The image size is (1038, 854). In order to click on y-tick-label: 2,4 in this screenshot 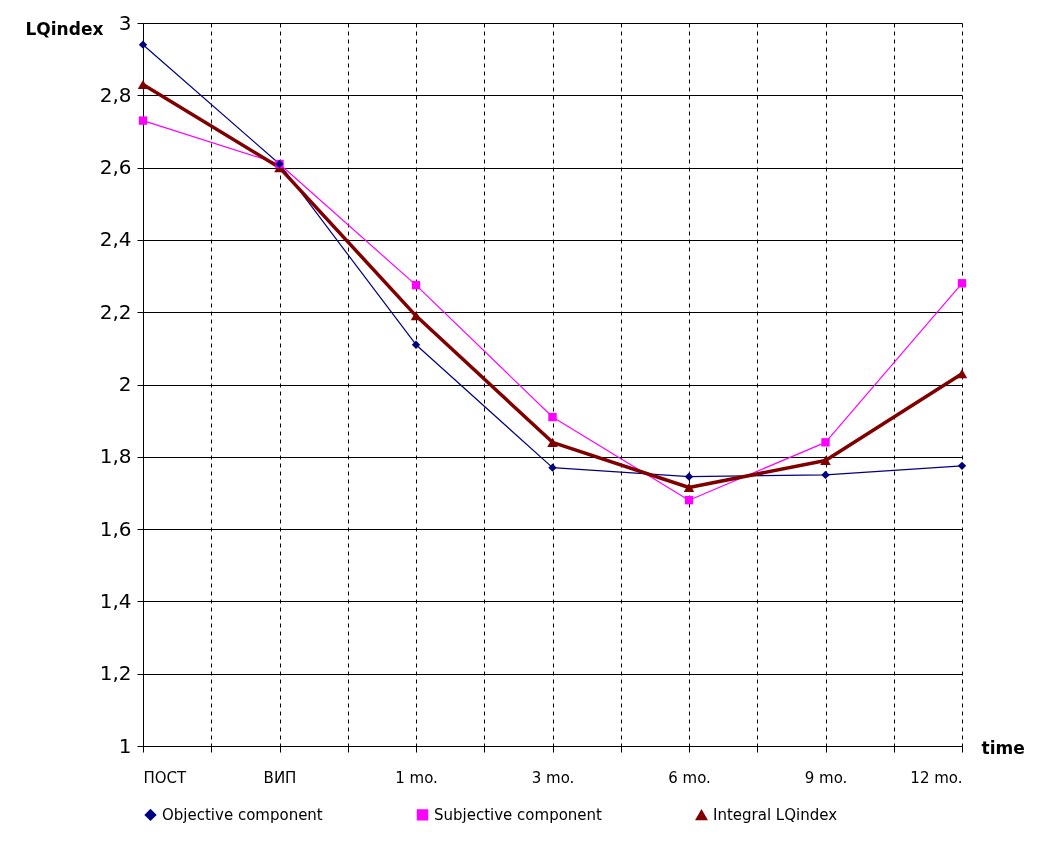, I will do `click(115, 239)`.